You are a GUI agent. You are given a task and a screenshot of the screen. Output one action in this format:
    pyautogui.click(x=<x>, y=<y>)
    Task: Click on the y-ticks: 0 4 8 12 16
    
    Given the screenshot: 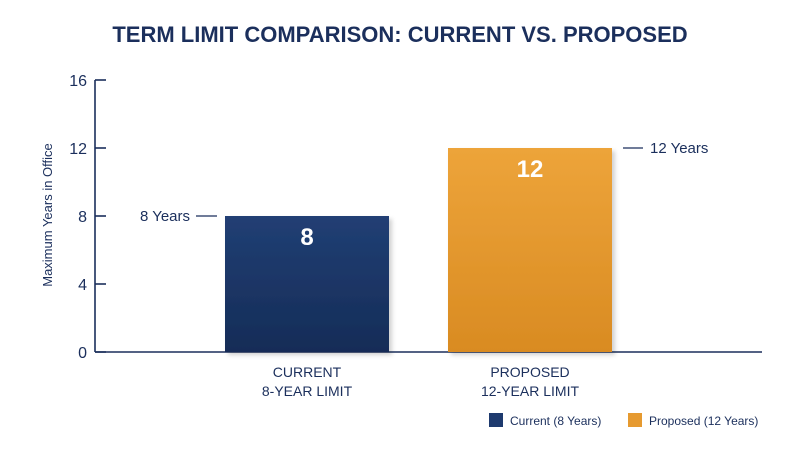 What is the action you would take?
    pyautogui.click(x=87, y=217)
    